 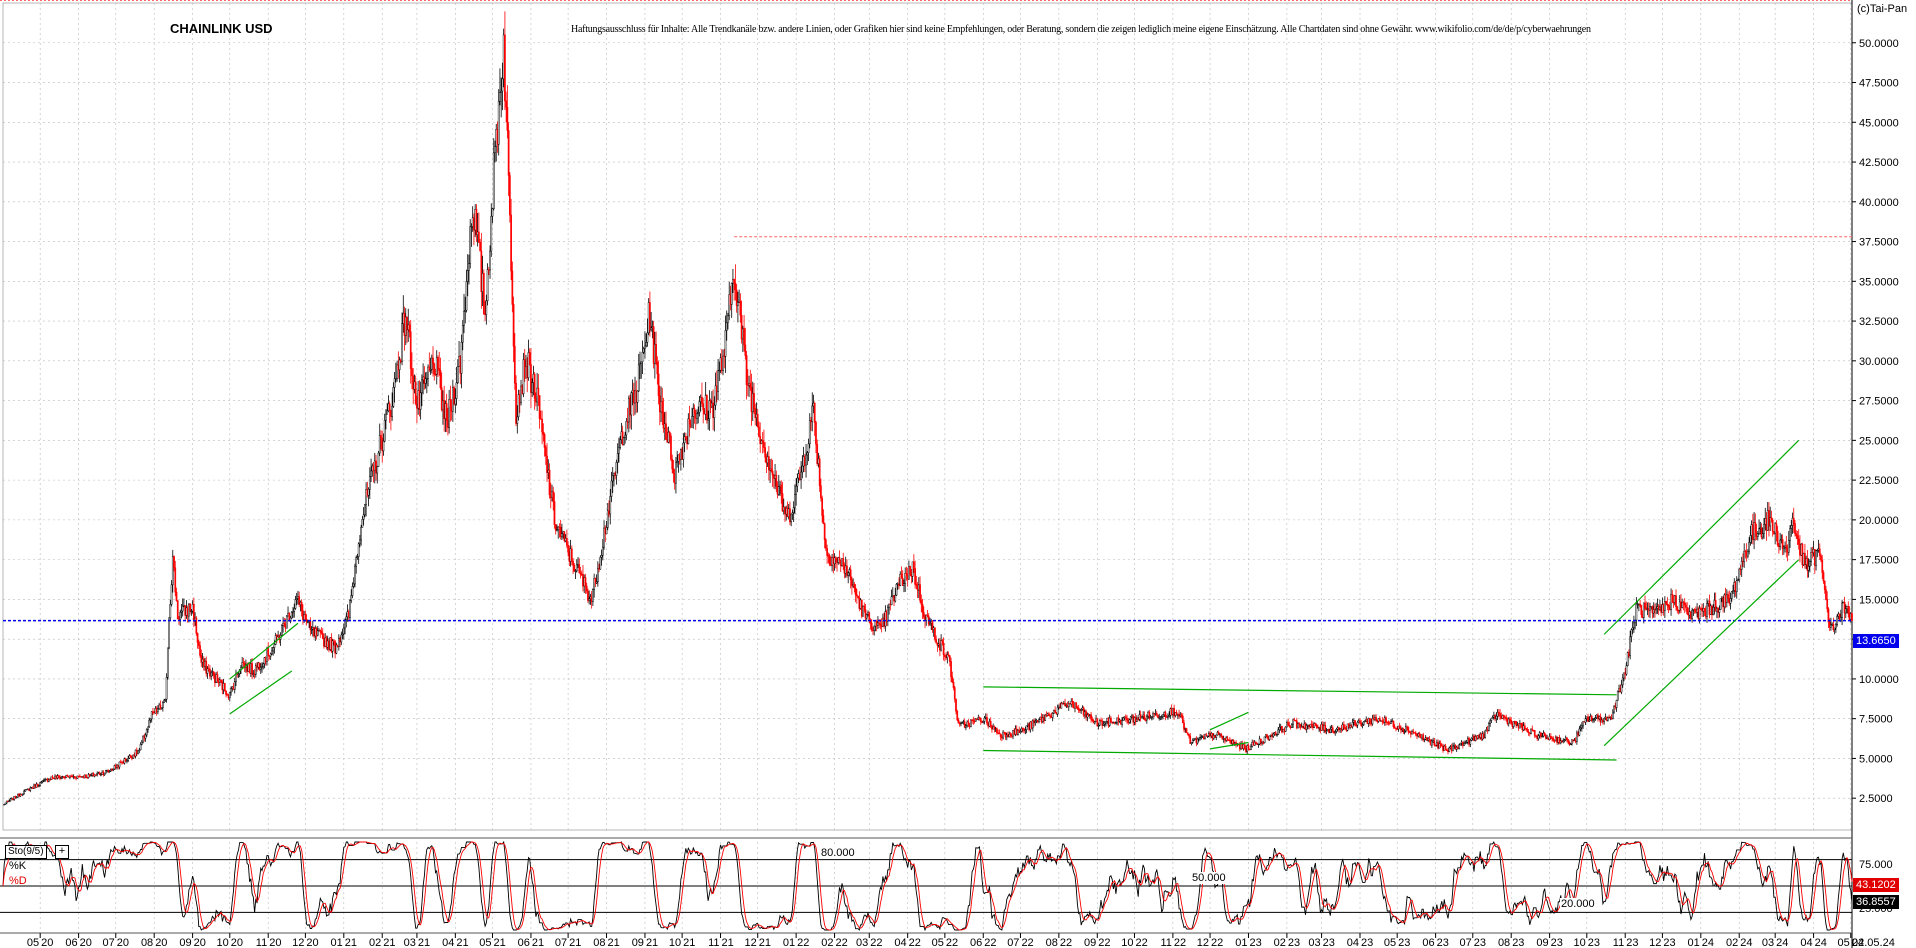 What do you see at coordinates (876, 942) in the screenshot?
I see `x-tick-label: 22` at bounding box center [876, 942].